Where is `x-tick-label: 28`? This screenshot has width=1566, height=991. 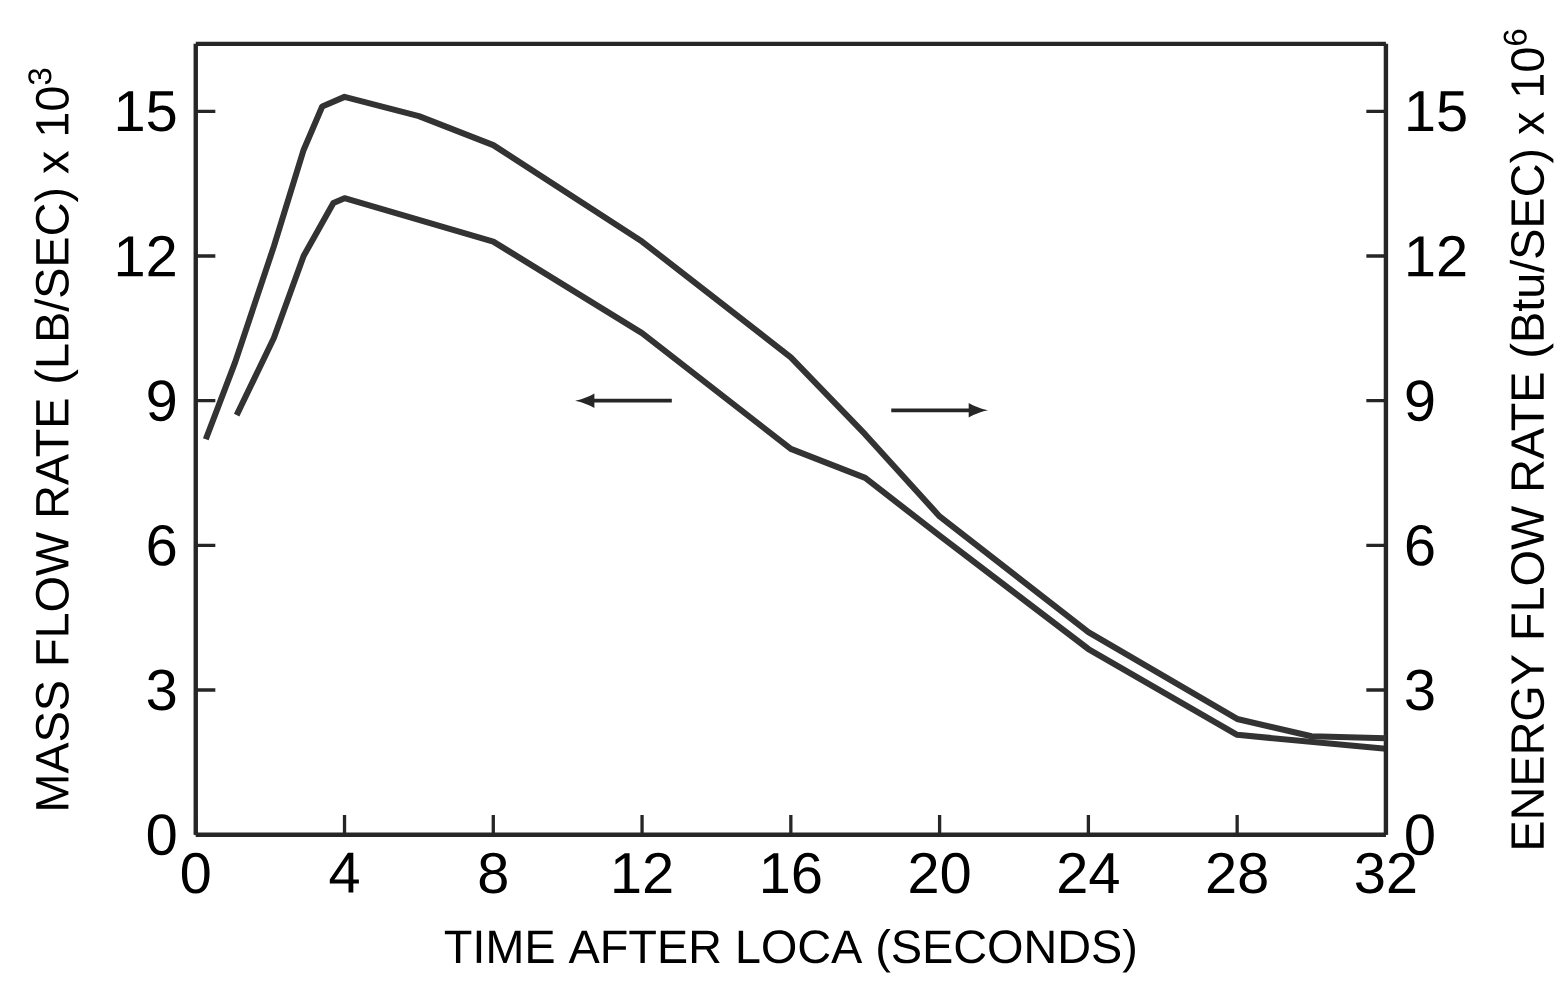
x-tick-label: 28 is located at coordinates (1237, 873).